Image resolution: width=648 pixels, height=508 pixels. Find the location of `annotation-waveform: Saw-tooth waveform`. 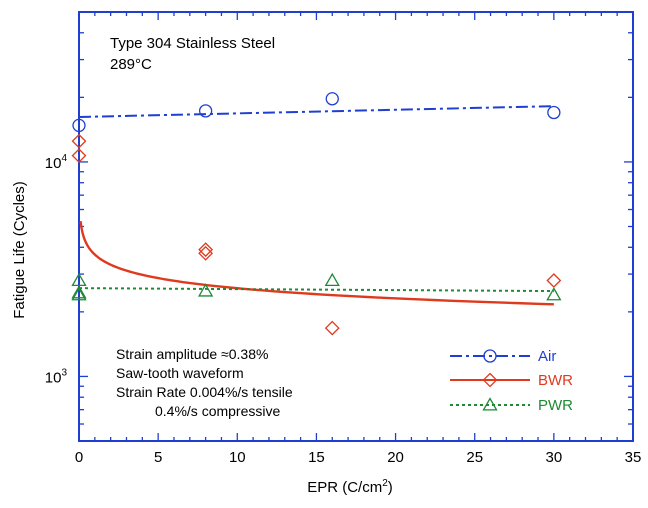

annotation-waveform: Saw-tooth waveform is located at coordinates (180, 373).